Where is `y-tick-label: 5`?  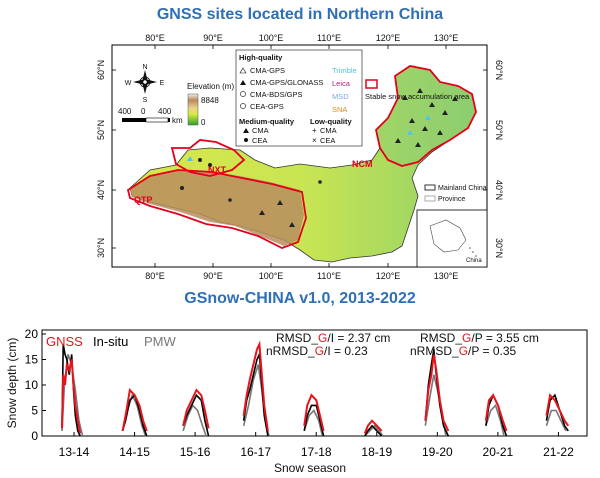
y-tick-label: 5 is located at coordinates (34, 411).